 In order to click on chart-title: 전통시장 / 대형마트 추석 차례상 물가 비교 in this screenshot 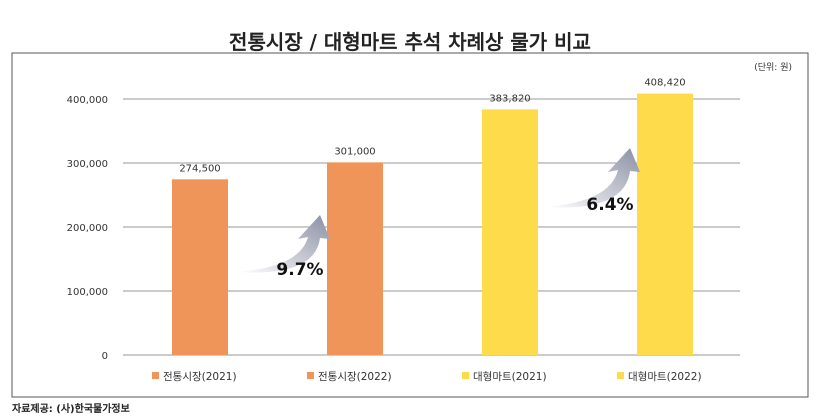, I will do `click(410, 42)`.